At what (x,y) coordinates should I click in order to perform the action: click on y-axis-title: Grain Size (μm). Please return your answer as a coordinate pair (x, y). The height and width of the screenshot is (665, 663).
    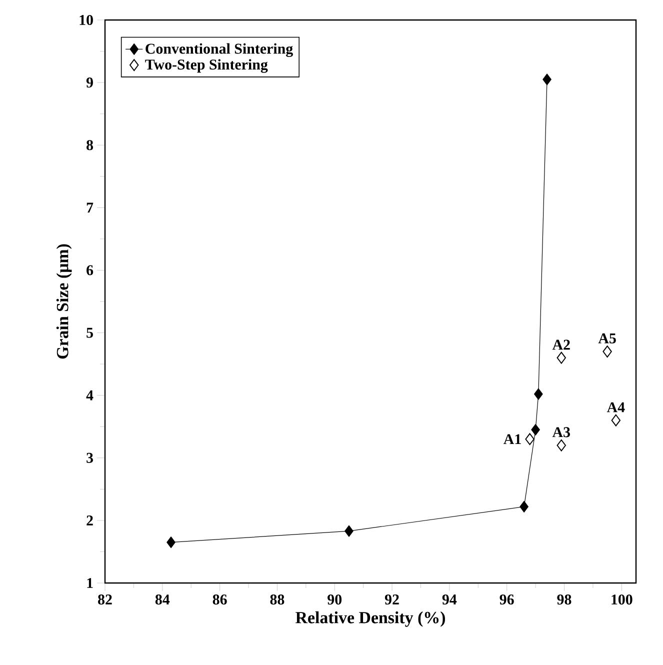
    Looking at the image, I should click on (64, 301).